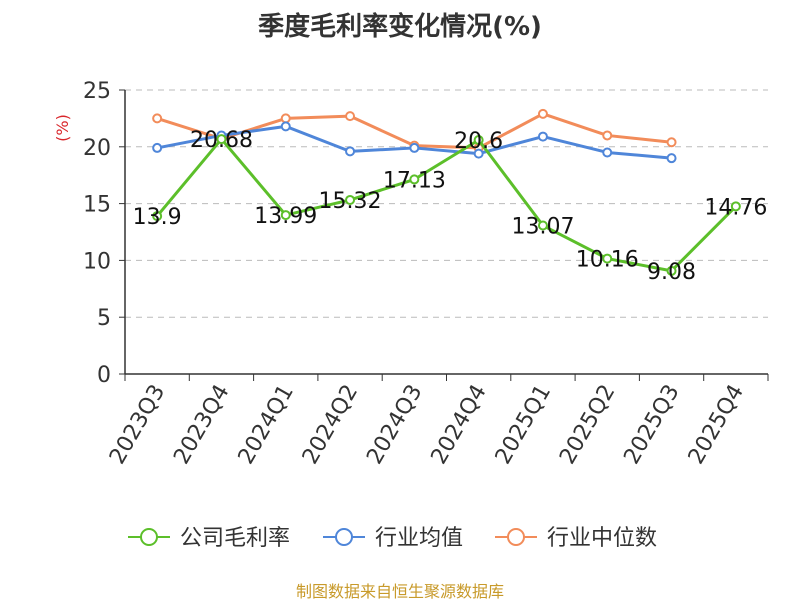  I want to click on data-label: 13.07, so click(542, 227).